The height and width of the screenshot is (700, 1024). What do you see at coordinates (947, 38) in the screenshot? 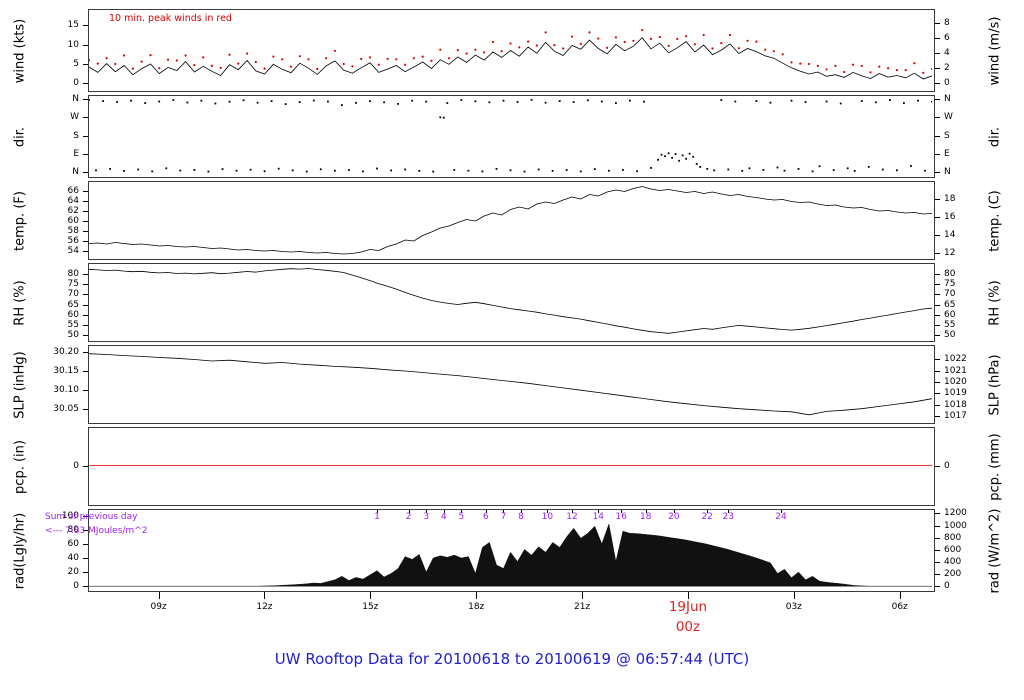
I see `wind-right-tick-label: 6` at bounding box center [947, 38].